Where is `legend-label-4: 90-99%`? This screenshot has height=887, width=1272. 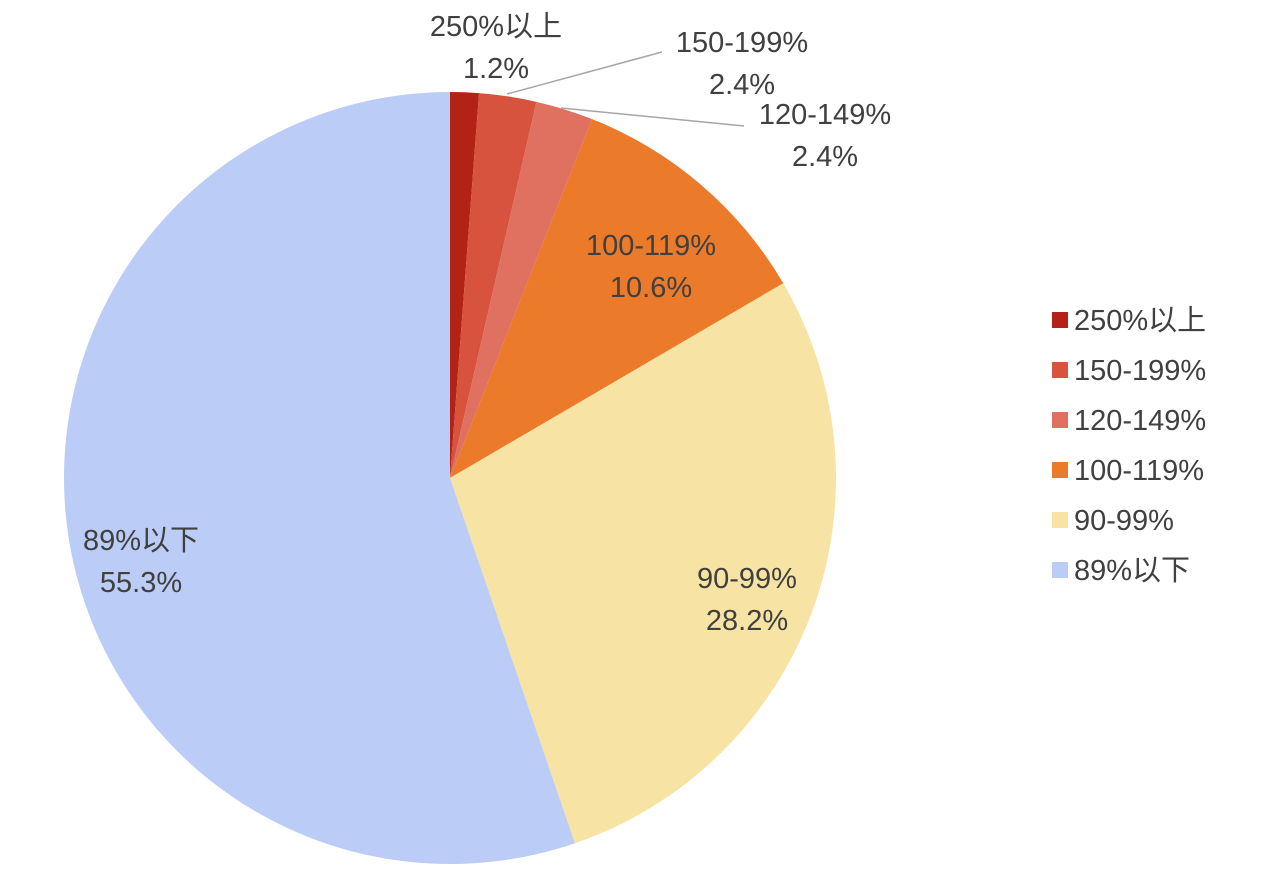
legend-label-4: 90-99% is located at coordinates (1124, 521).